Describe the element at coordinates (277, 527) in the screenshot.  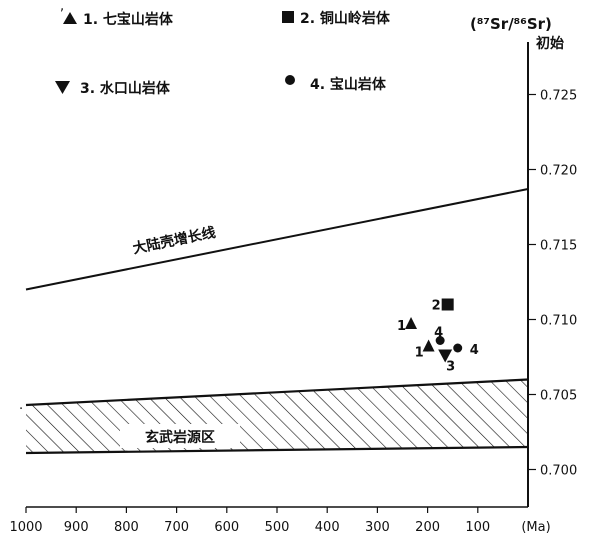
I see `x-tick-label: 500` at that location.